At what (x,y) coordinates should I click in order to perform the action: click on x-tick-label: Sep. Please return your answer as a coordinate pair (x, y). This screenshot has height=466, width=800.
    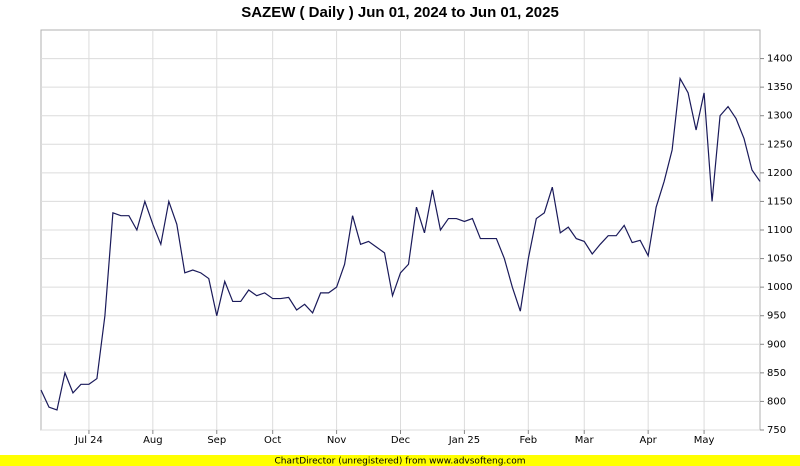
    Looking at the image, I should click on (216, 440).